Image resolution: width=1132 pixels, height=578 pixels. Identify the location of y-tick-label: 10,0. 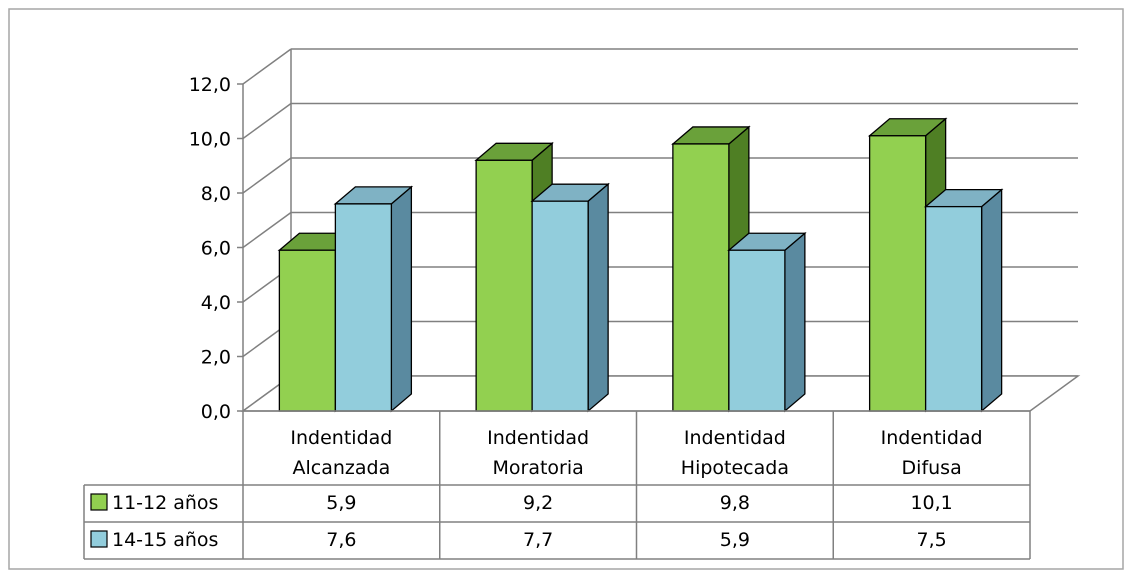
(210, 140).